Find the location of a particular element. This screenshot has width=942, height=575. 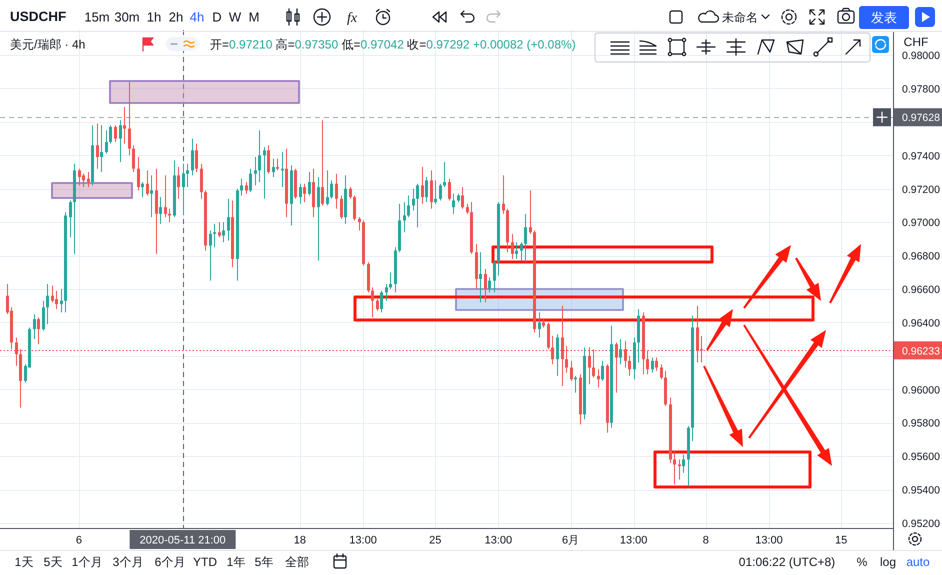

text: W is located at coordinates (235, 17).